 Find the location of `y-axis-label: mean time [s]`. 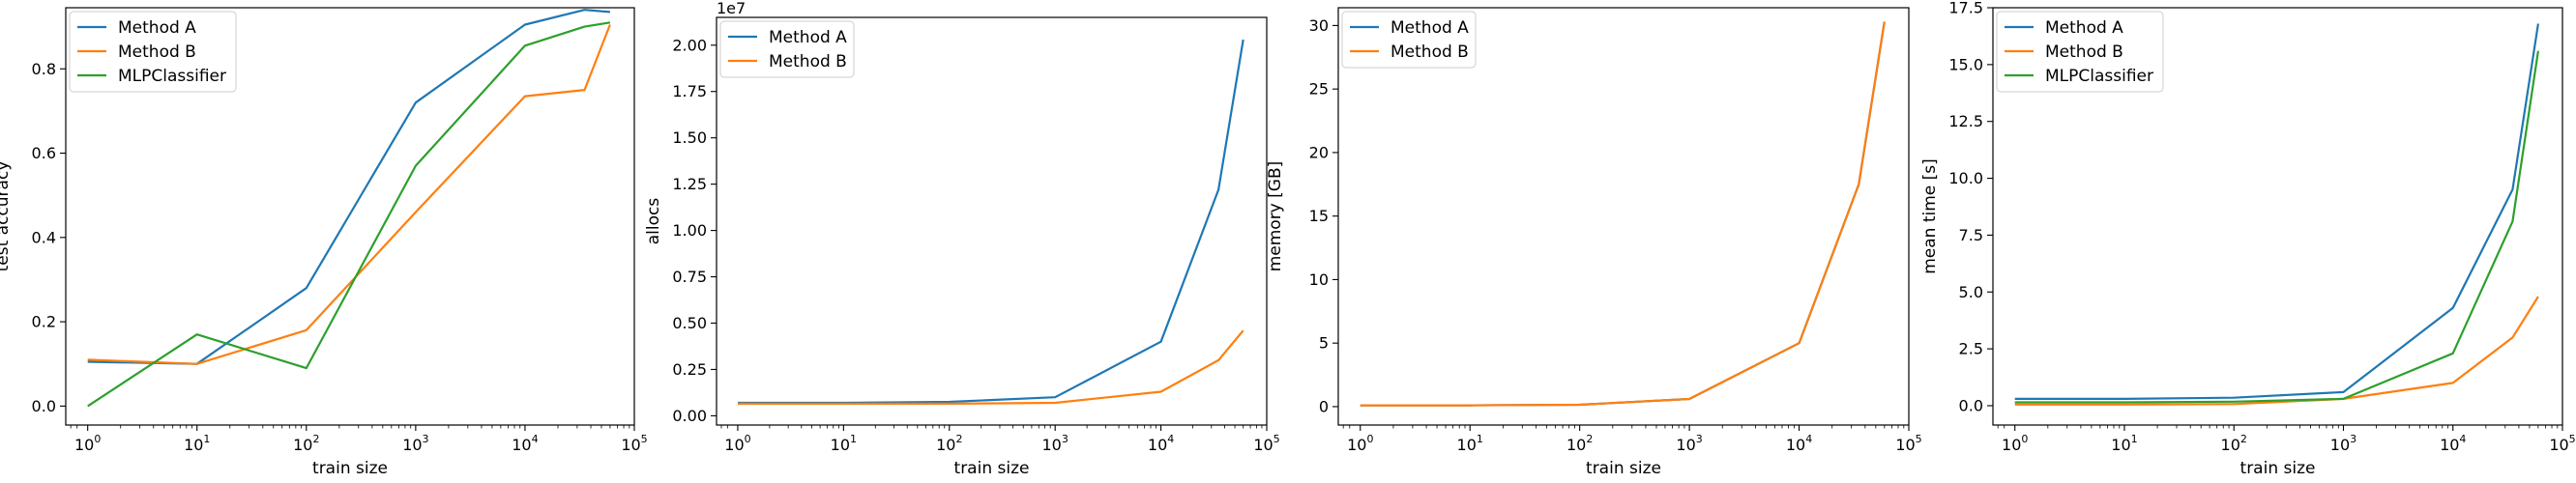

y-axis-label: mean time [s] is located at coordinates (1930, 216).